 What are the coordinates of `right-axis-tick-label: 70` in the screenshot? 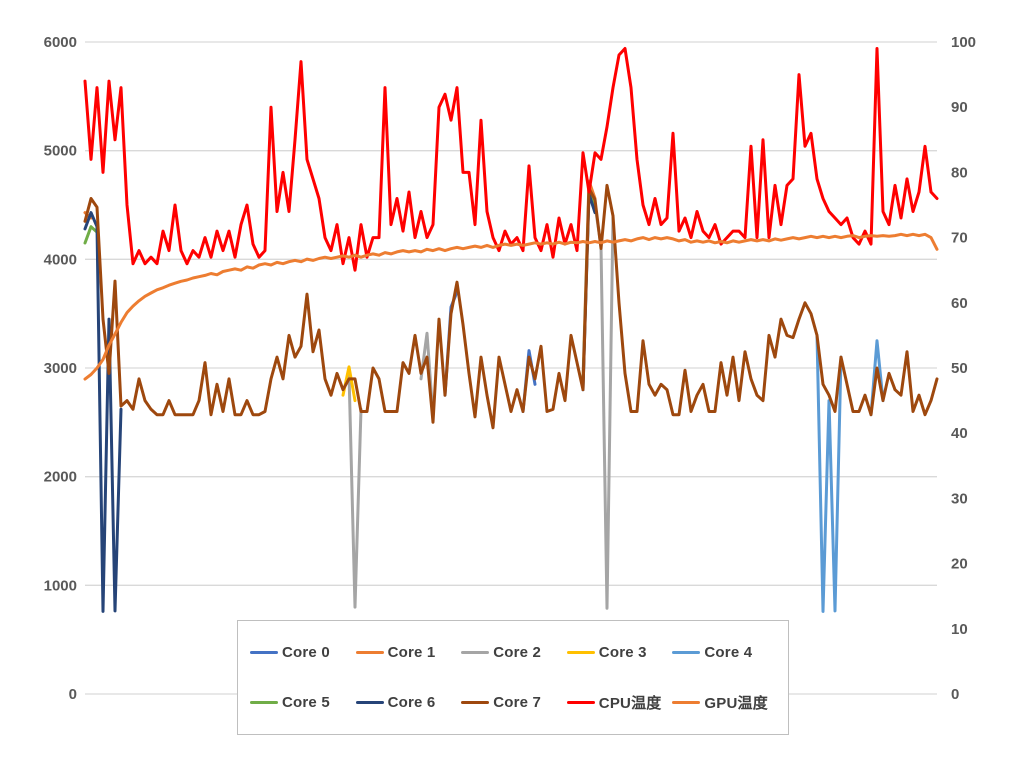 It's located at (959, 238).